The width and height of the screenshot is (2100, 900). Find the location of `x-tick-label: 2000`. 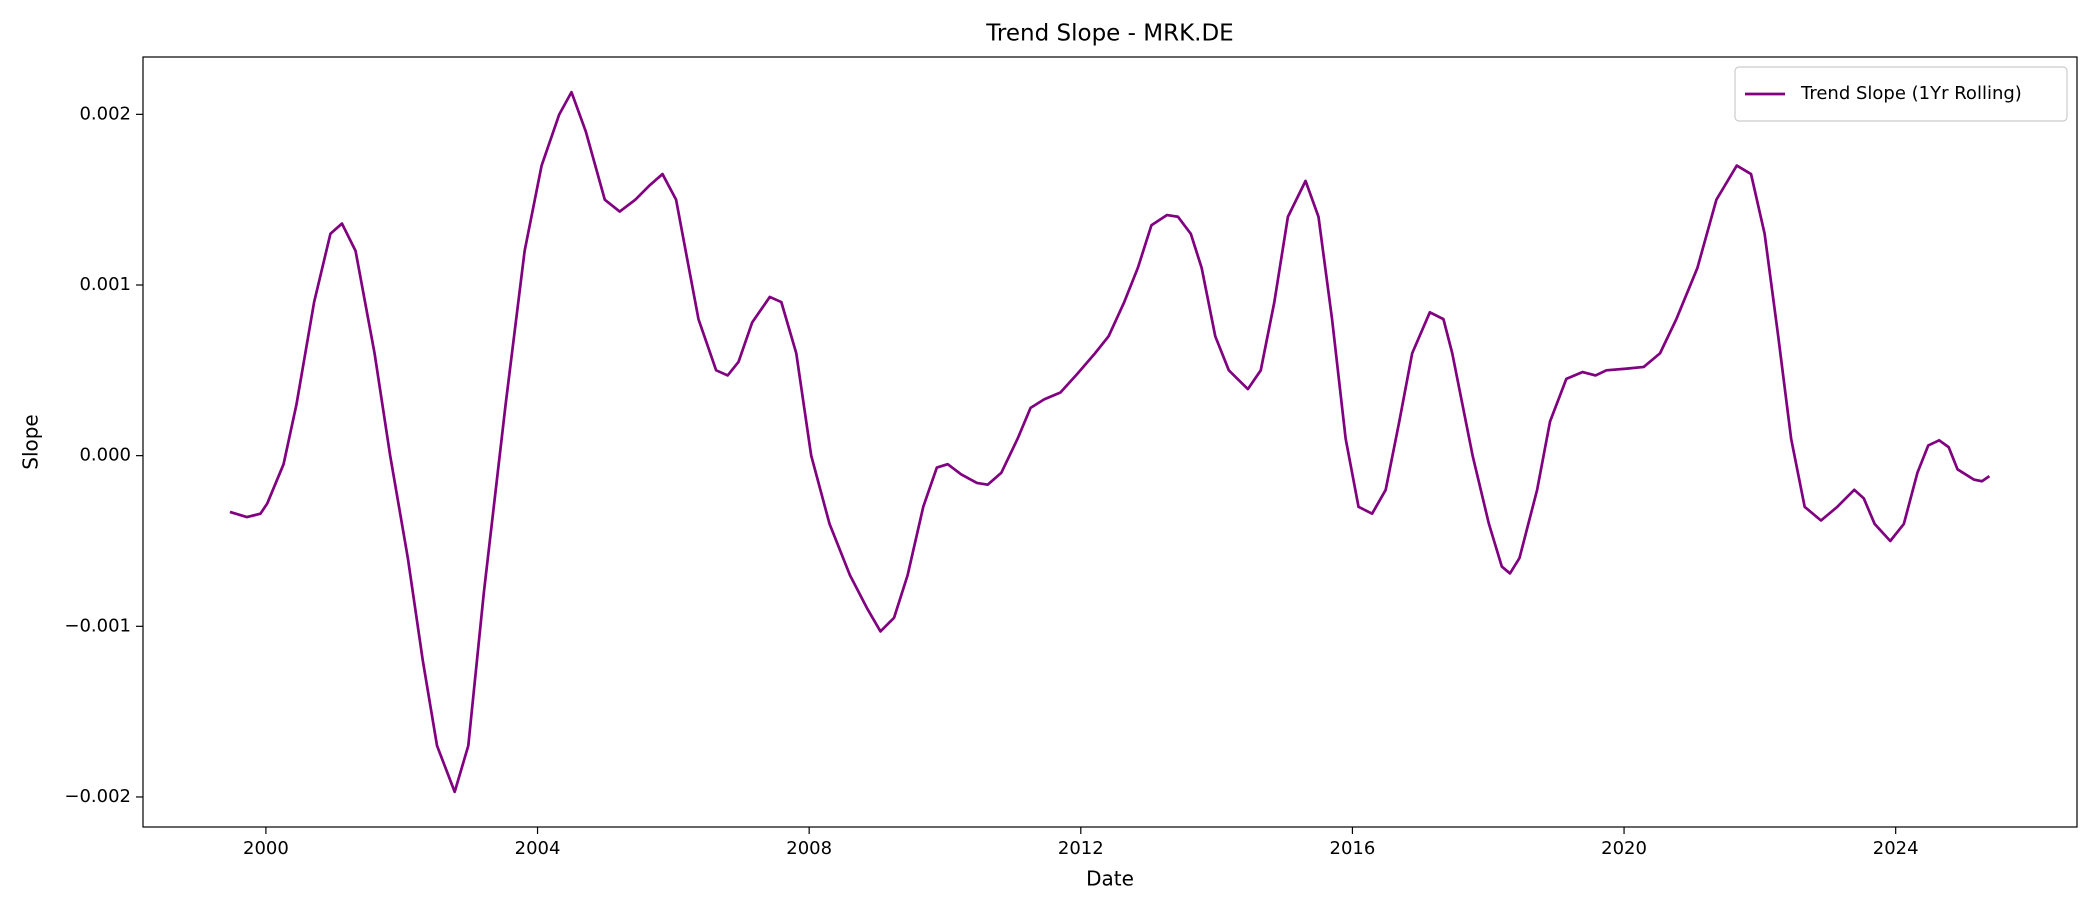

x-tick-label: 2000 is located at coordinates (266, 848).